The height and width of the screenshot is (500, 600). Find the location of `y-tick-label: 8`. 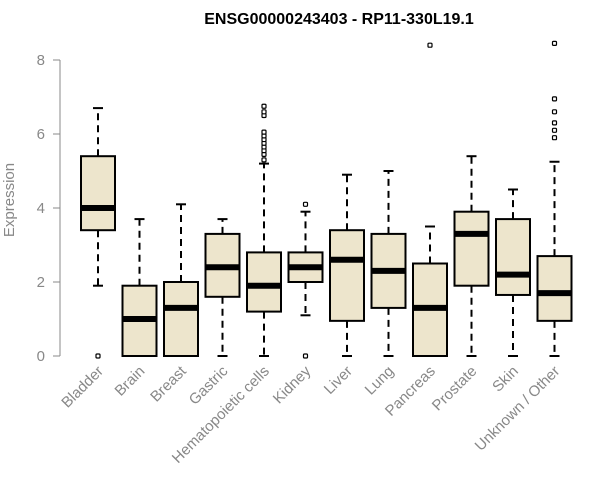

y-tick-label: 8 is located at coordinates (41, 60).